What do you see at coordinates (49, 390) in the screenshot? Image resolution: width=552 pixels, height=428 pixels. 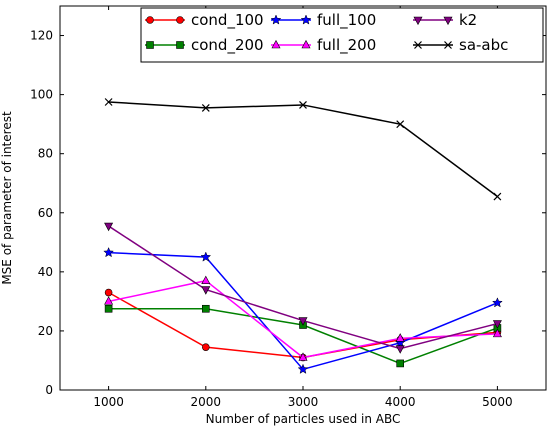 I see `y-tick-label: 0` at bounding box center [49, 390].